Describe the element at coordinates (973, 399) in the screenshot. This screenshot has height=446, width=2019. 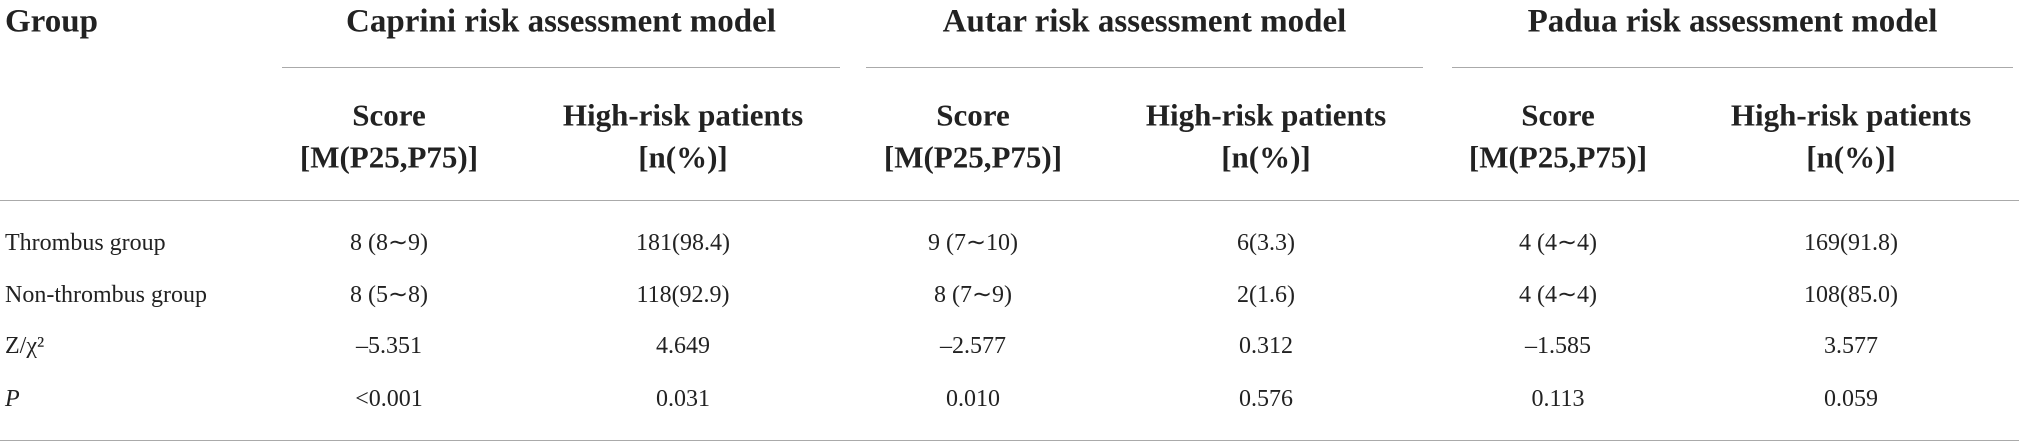
I see `cell: 0.010` at that location.